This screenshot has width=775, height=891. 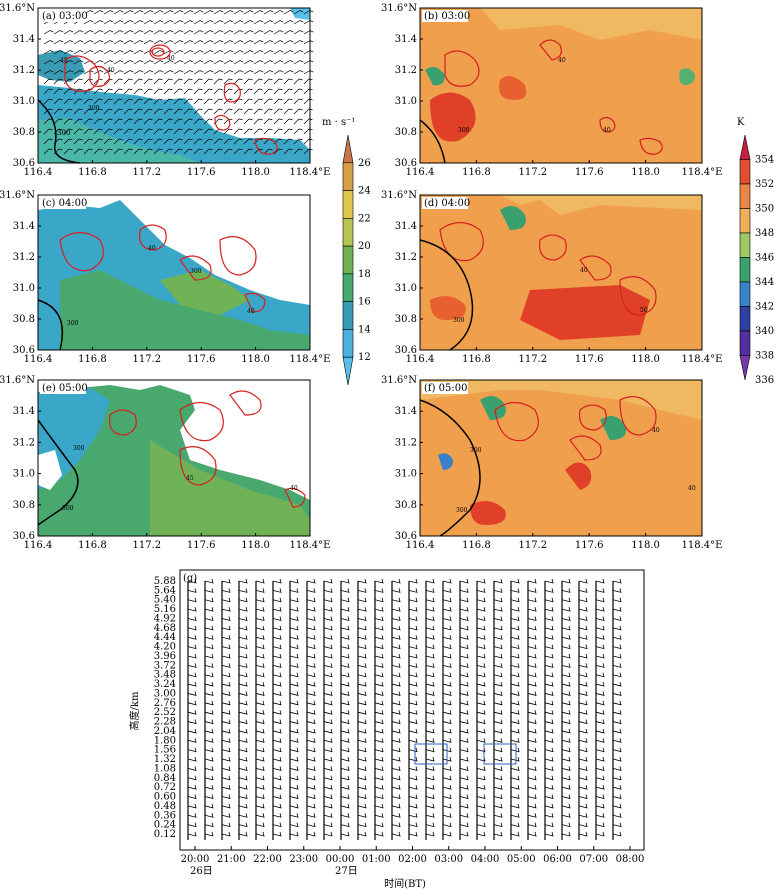 What do you see at coordinates (756, 260) in the screenshot?
I see `colorbar-theta: 354 352 350 348 346 344 342 340 338 336` at bounding box center [756, 260].